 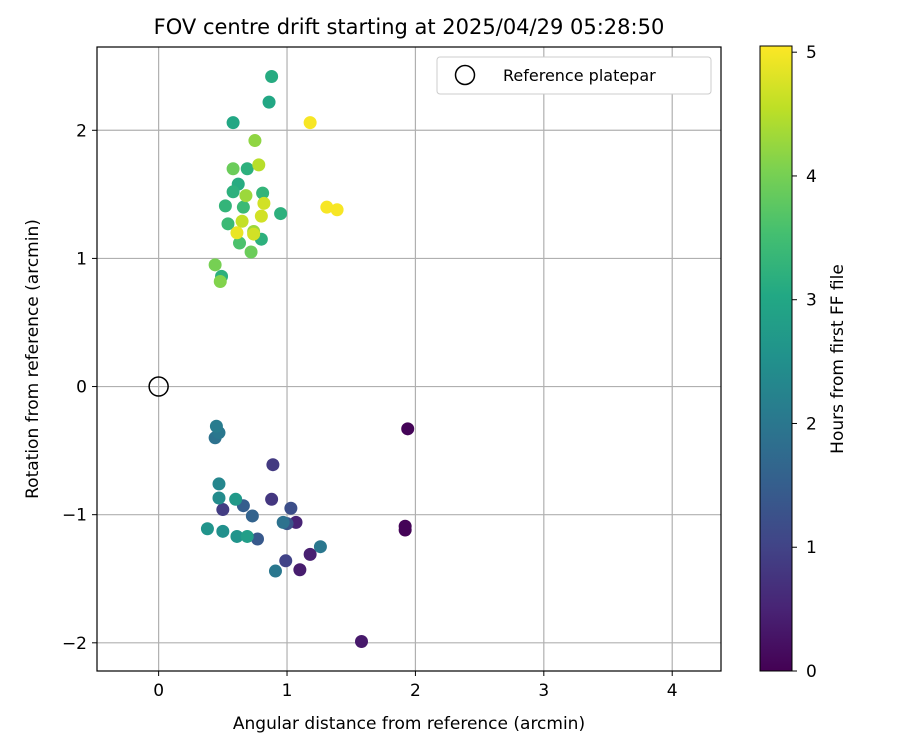 I want to click on colorbar-tick-label: 3, so click(x=811, y=301).